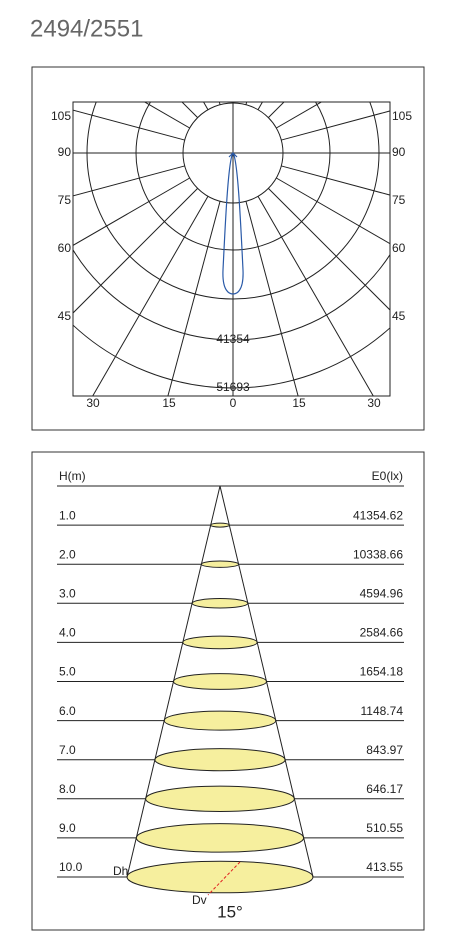 This screenshot has width=455, height=942. What do you see at coordinates (230, 911) in the screenshot?
I see `beam-angle: 15°` at bounding box center [230, 911].